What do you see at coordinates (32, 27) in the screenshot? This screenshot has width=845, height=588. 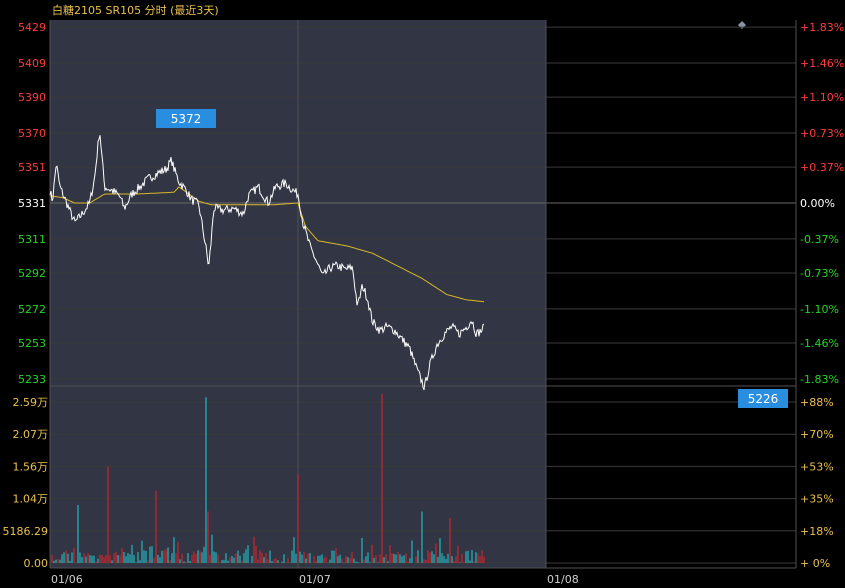 I see `price-tick: 5429` at bounding box center [32, 27].